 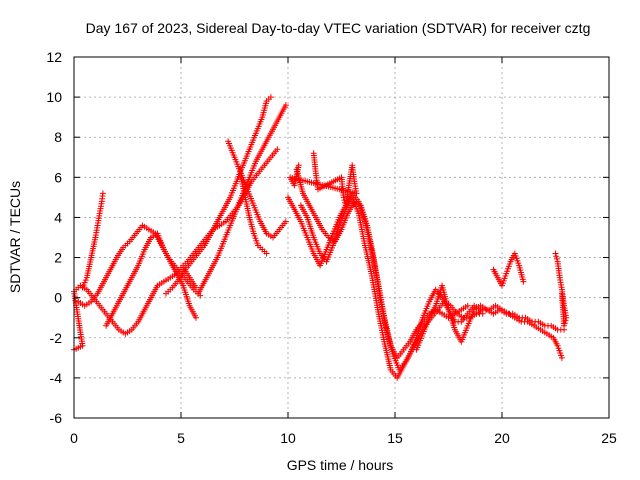 I want to click on x-tick-label: 10, so click(x=288, y=438).